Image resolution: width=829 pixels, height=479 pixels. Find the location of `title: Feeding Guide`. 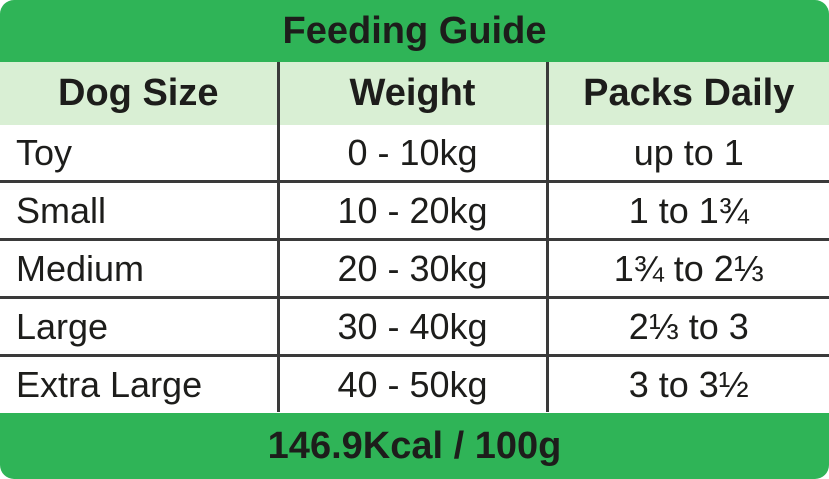

title: Feeding Guide is located at coordinates (414, 31).